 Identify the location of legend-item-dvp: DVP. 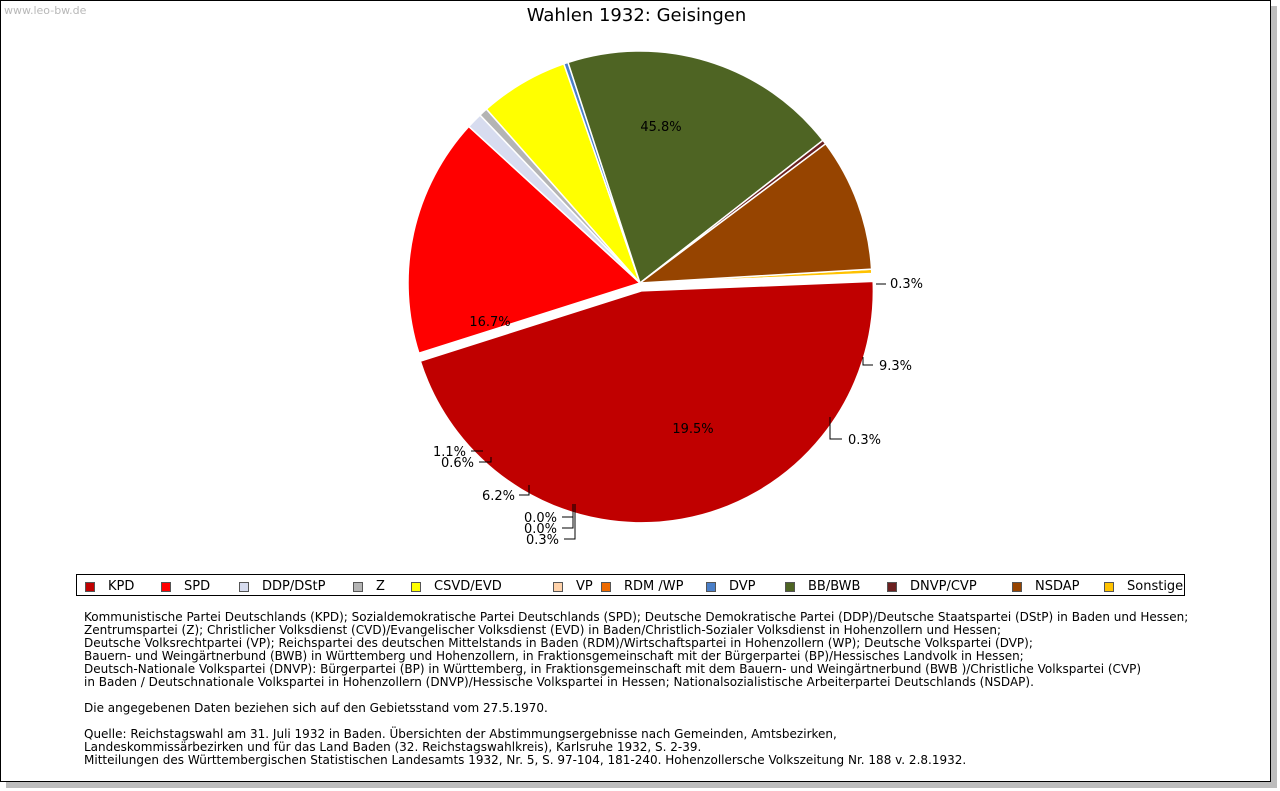
(731, 586).